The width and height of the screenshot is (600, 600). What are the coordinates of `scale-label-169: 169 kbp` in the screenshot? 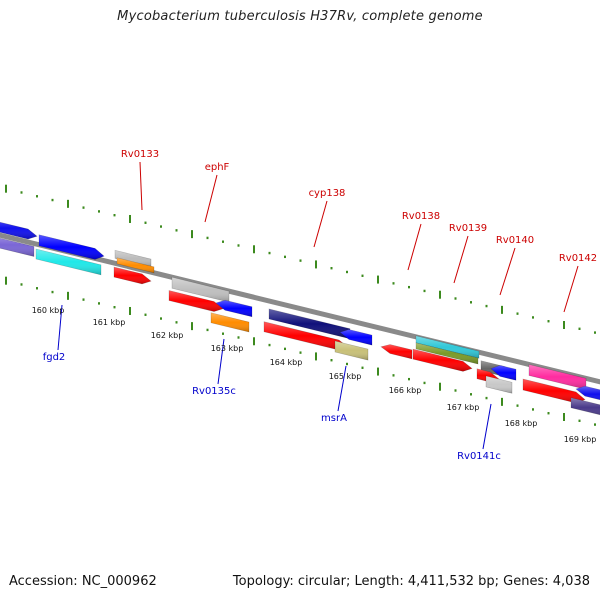 It's located at (580, 439).